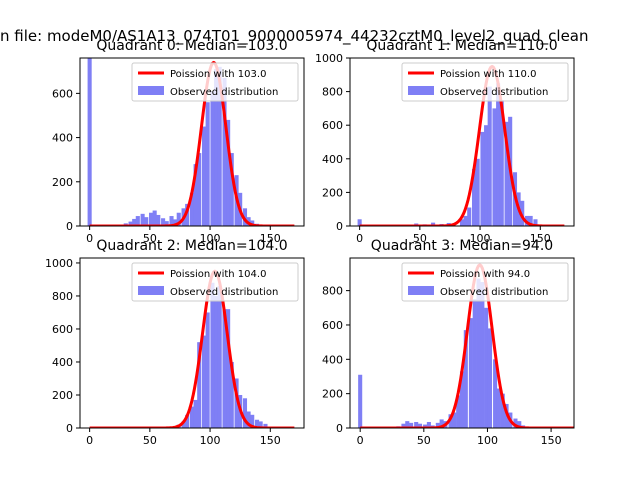  I want to click on legend-line-label: Poission with 104.0, so click(218, 274).